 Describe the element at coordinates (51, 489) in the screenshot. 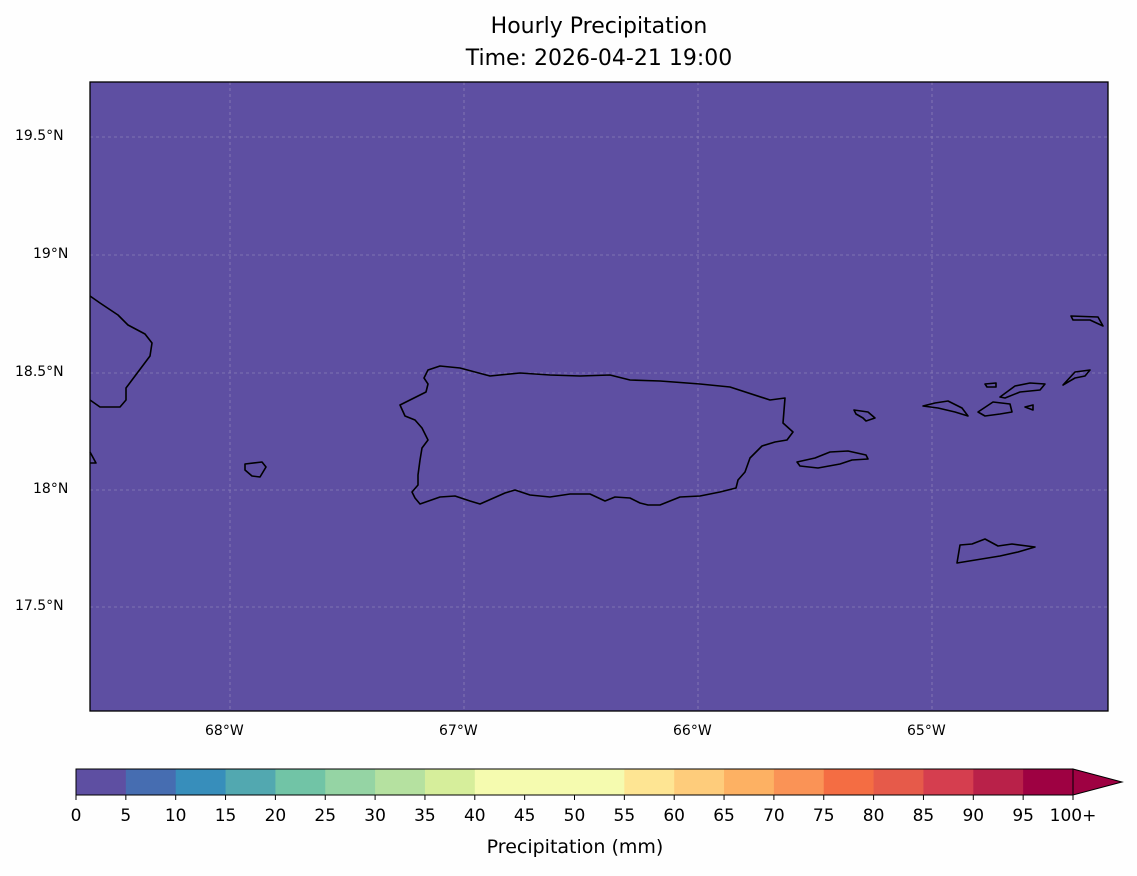

I see `y-tick-label: 18°N` at that location.